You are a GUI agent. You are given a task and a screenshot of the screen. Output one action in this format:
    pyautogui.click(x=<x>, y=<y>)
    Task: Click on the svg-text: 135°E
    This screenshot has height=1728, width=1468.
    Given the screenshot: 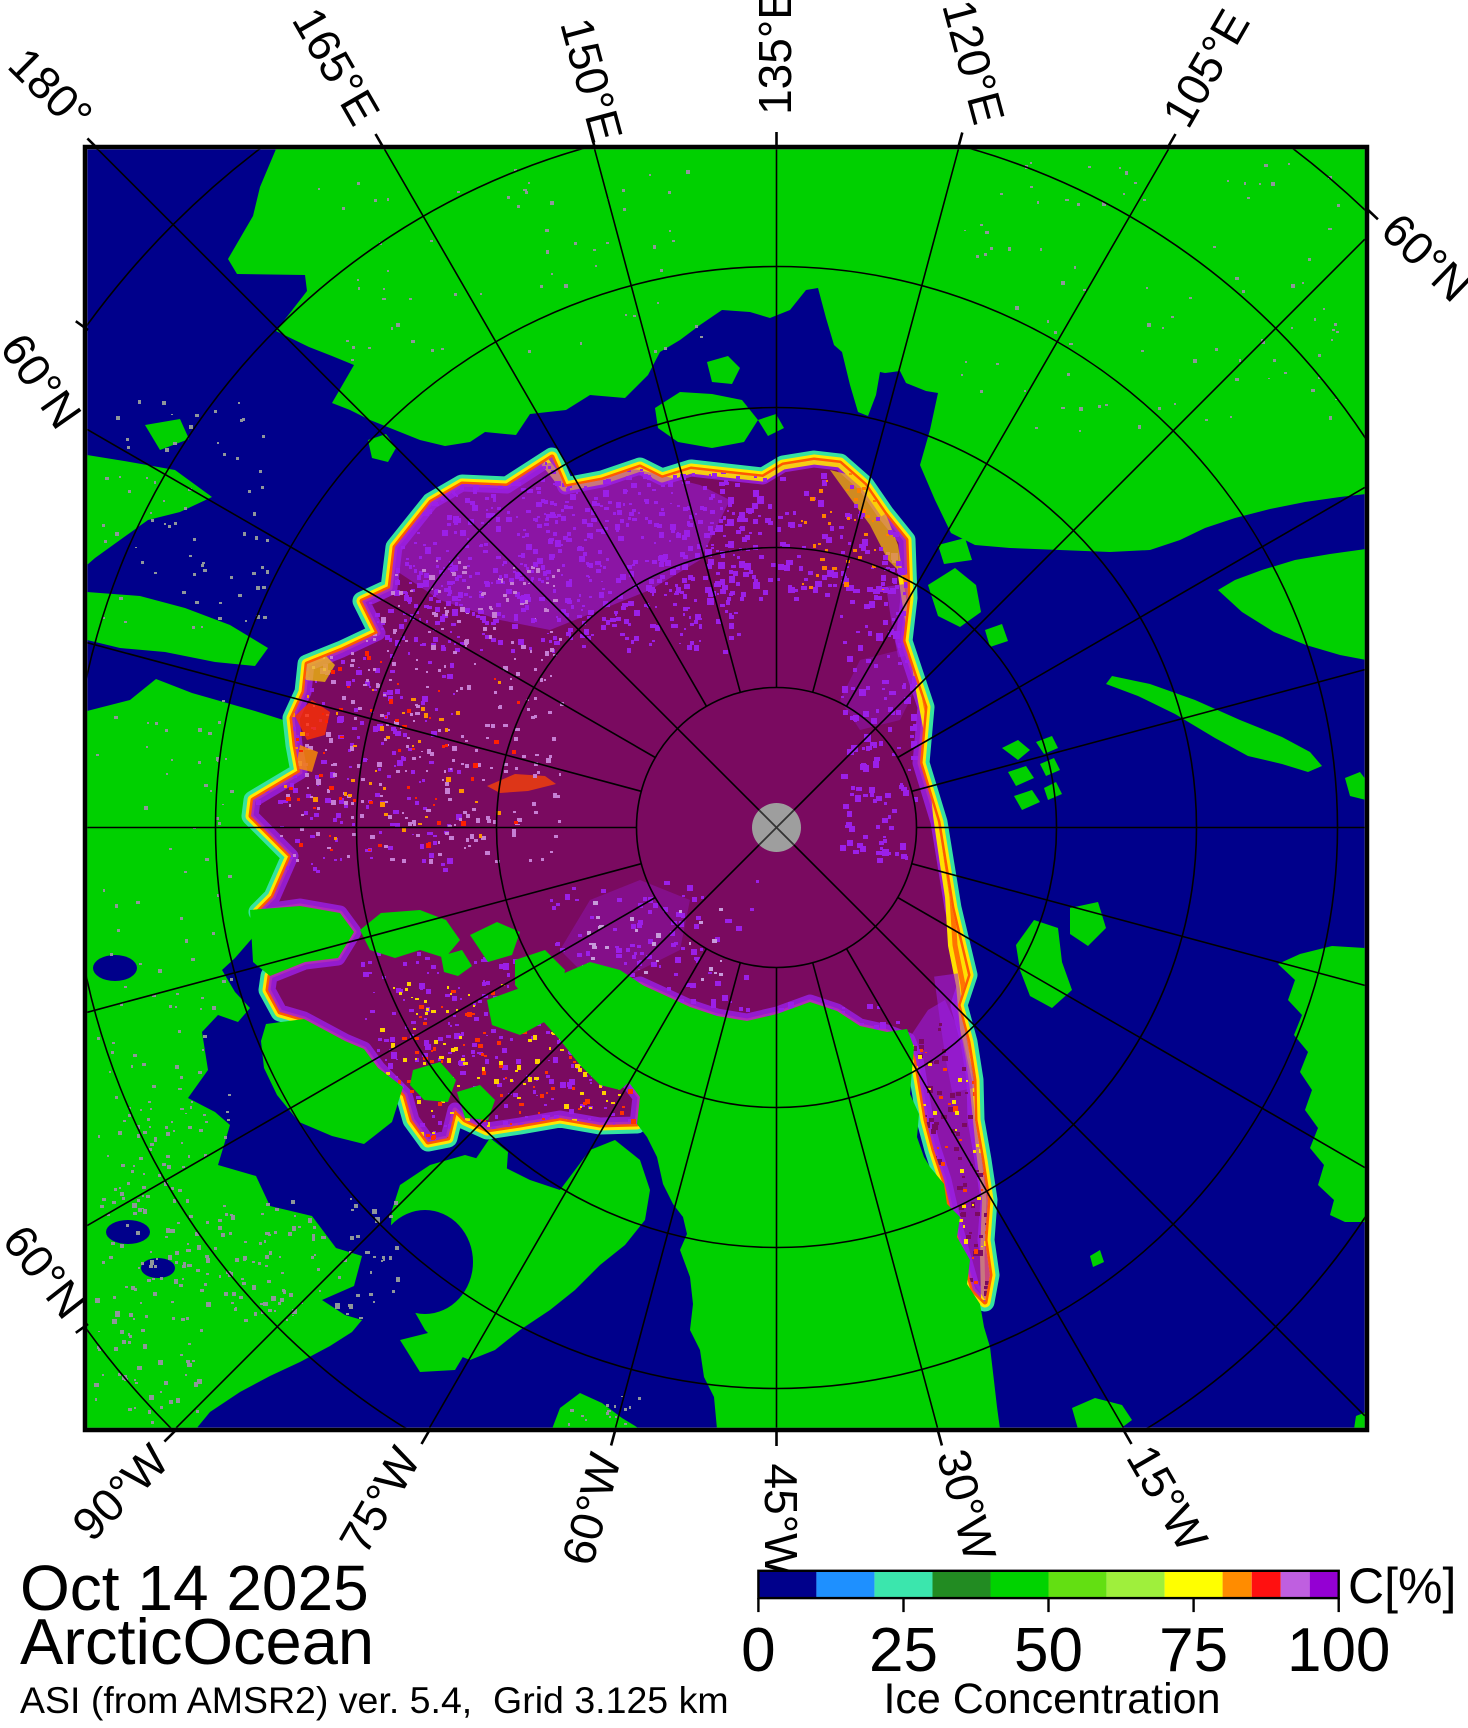 What is the action you would take?
    pyautogui.click(x=775, y=57)
    